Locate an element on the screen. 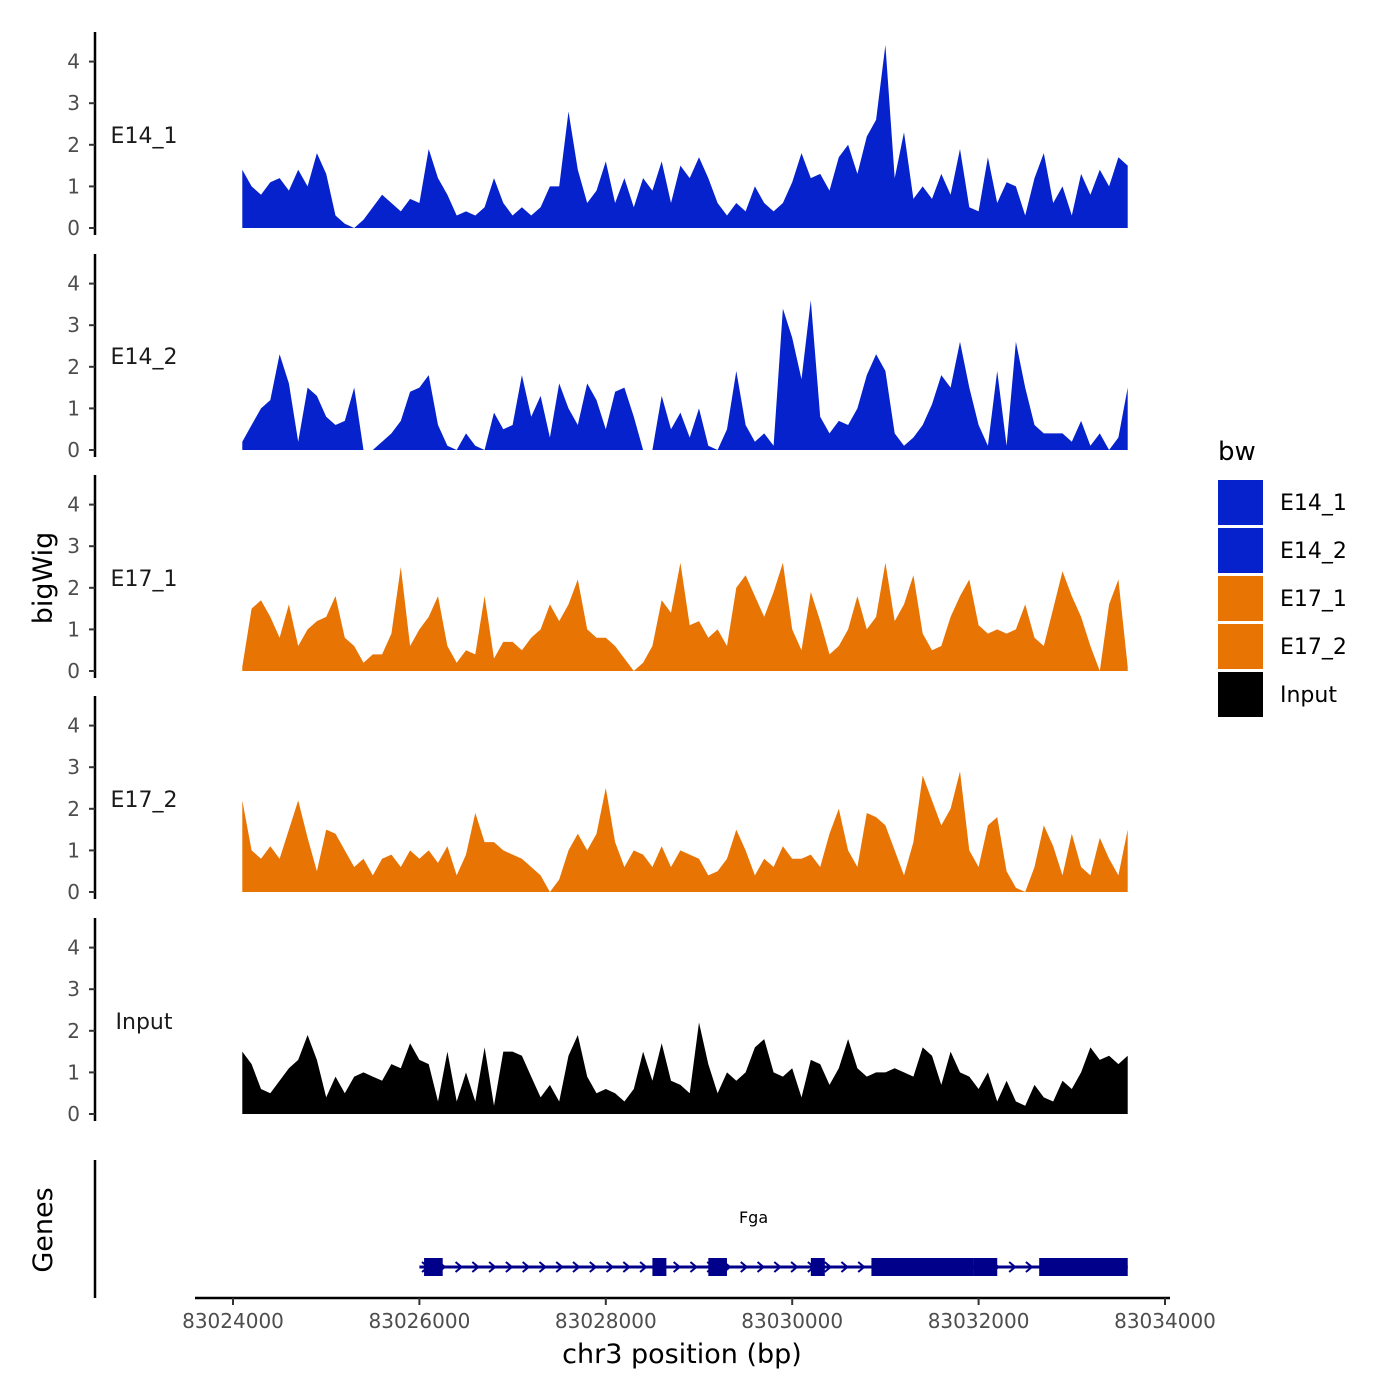  x-tick-label: 83028000 is located at coordinates (606, 1321).